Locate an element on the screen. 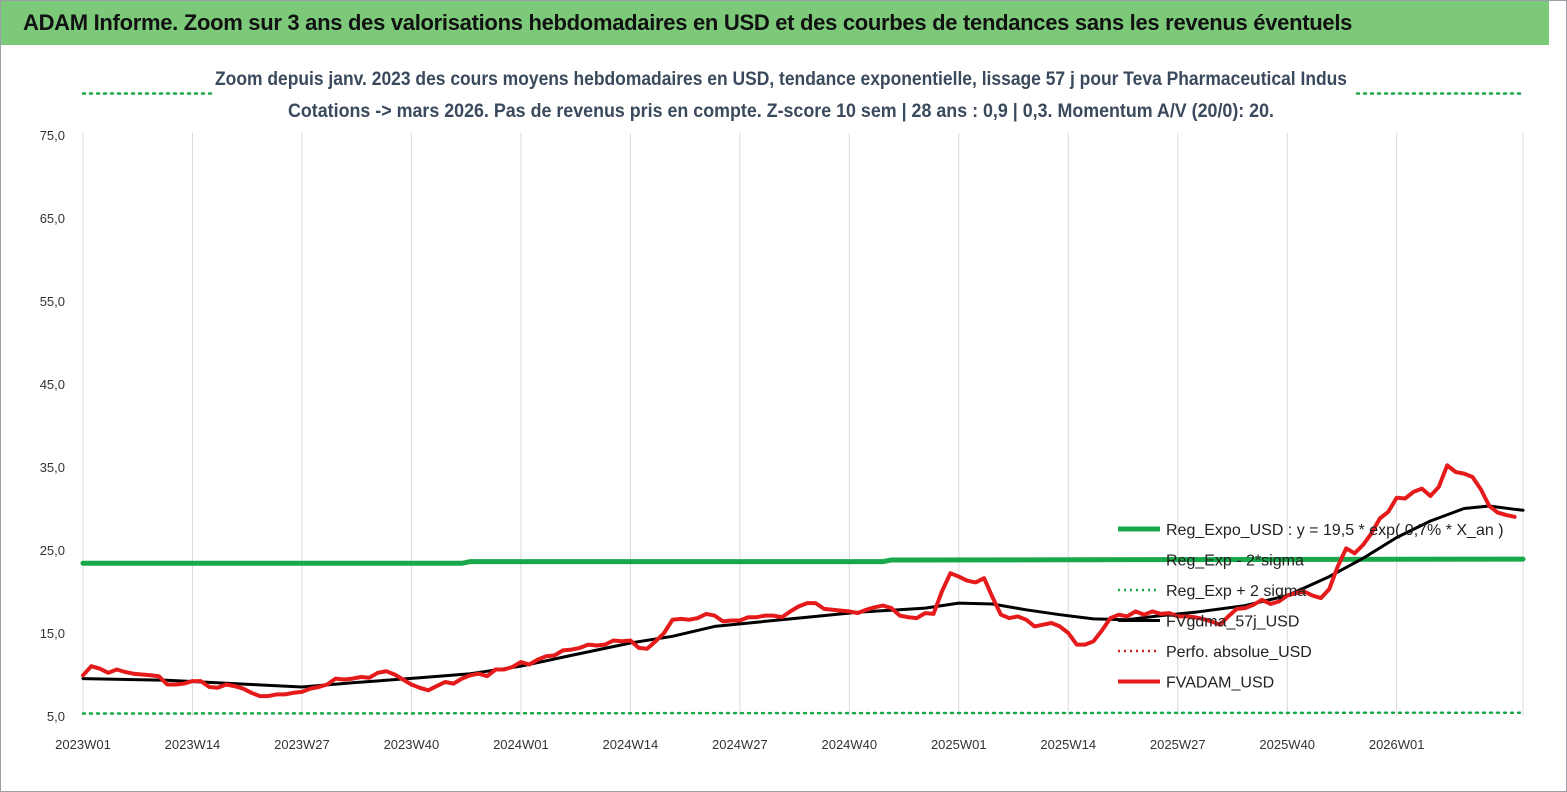 This screenshot has width=1567, height=792. legend-label-5: FVADAM_USD is located at coordinates (1220, 683).